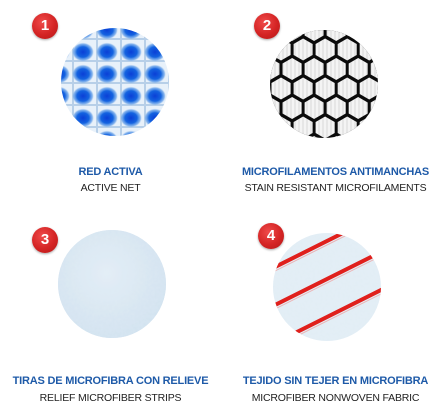 The width and height of the screenshot is (443, 416). I want to click on number-badge: 4, so click(271, 236).